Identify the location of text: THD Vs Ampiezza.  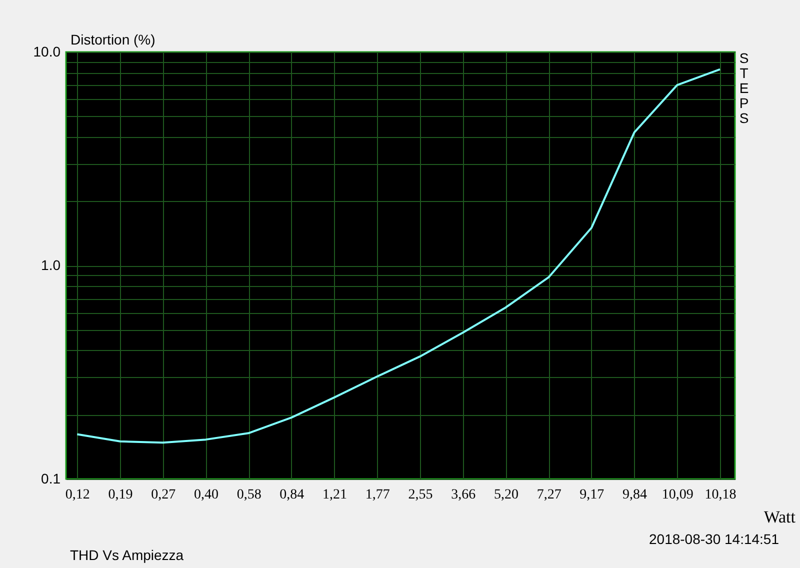
(127, 555).